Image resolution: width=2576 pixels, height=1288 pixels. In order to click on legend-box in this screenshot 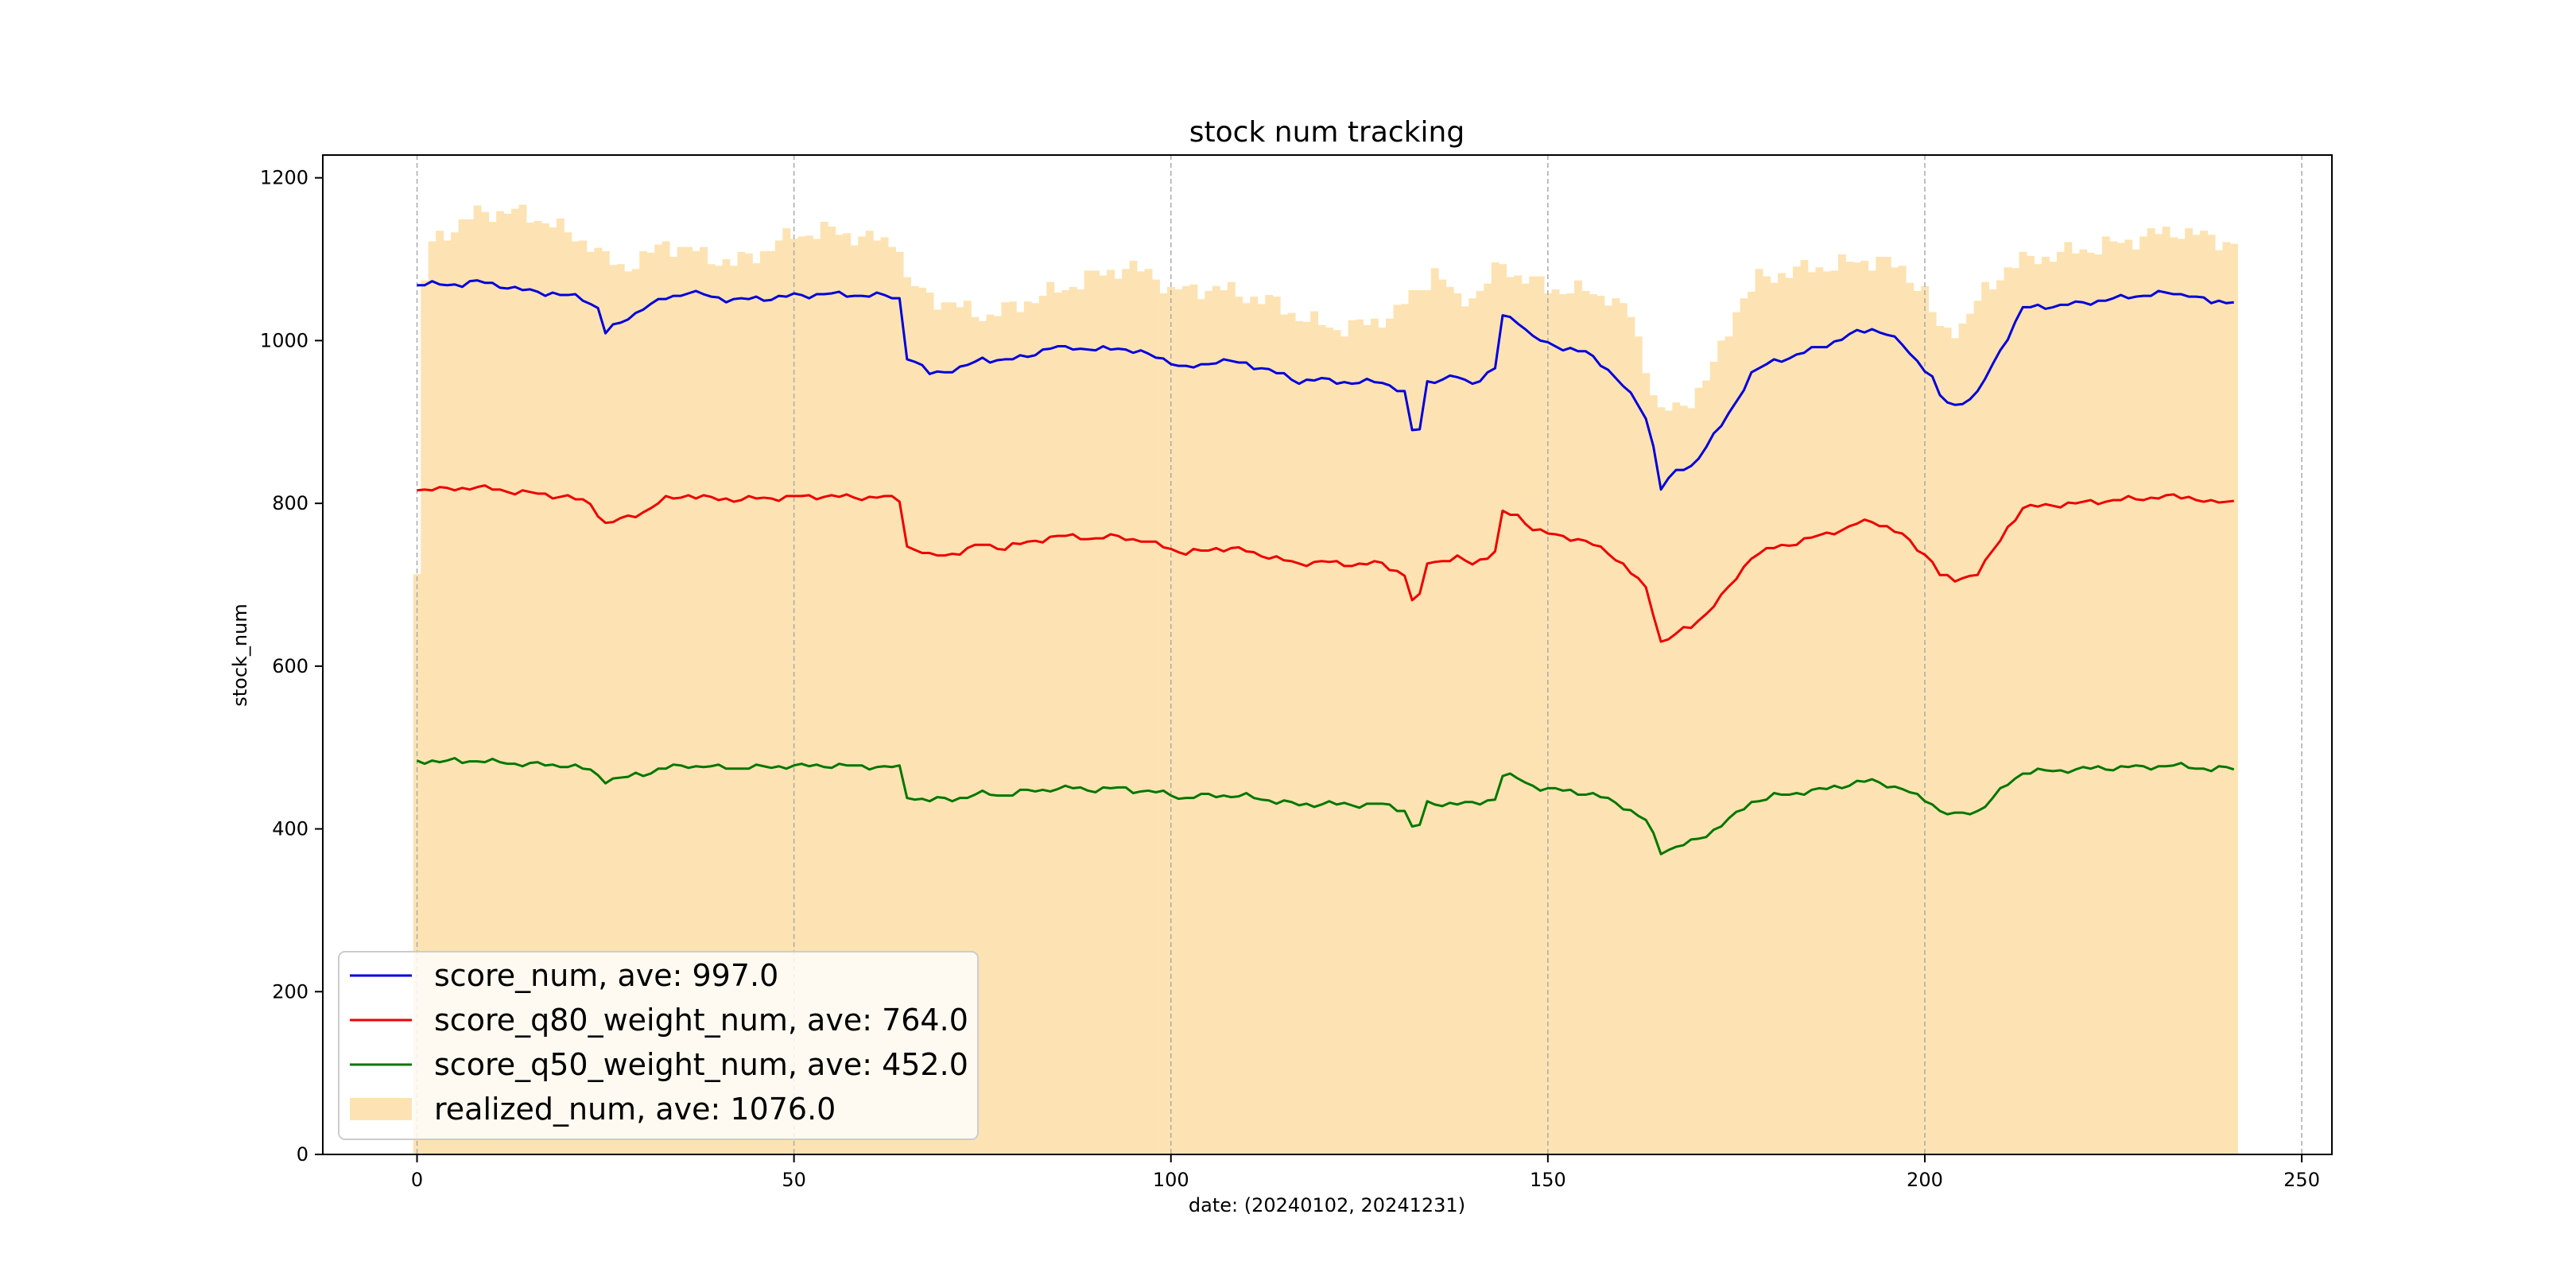, I will do `click(659, 1045)`.